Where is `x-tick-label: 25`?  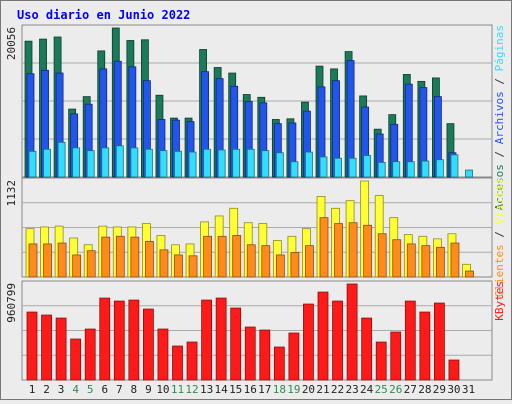
x-tick-label: 25 is located at coordinates (381, 389).